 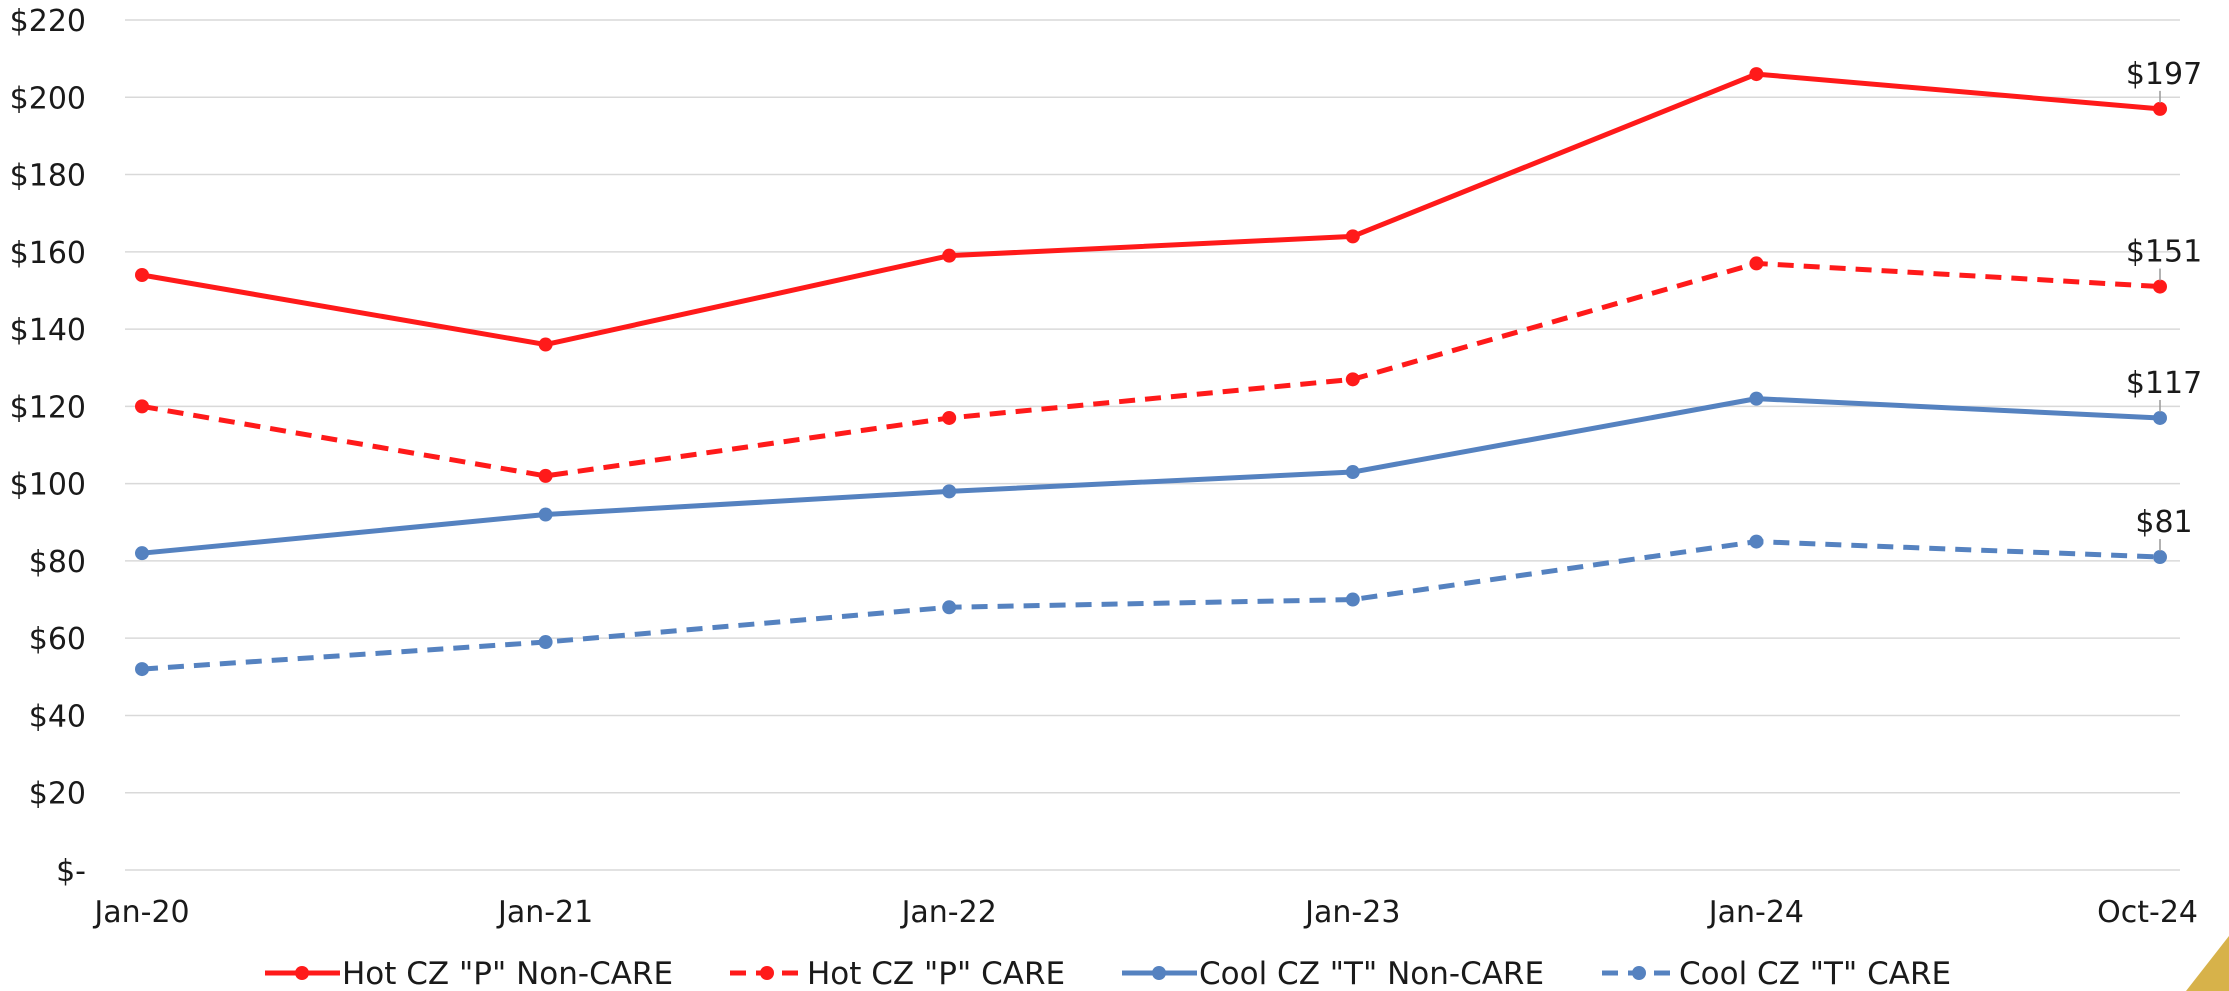 I want to click on x-tick-label: Jan-20, so click(x=140, y=912).